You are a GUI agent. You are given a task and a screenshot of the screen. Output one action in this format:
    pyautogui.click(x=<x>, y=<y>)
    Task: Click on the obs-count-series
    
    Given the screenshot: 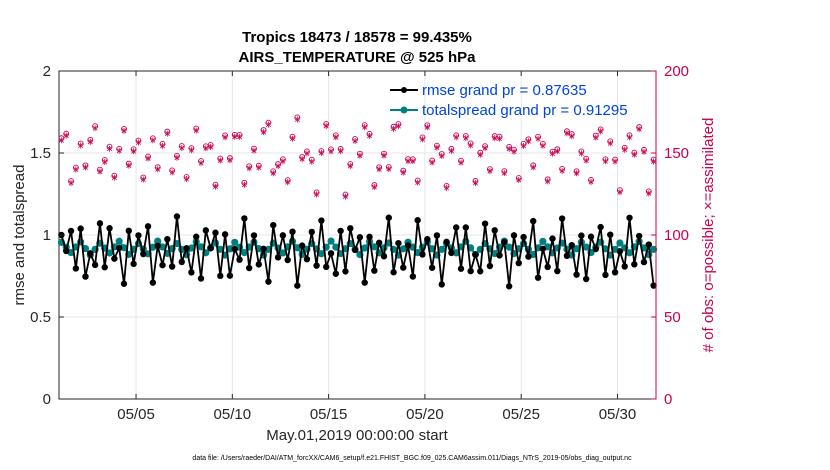 What is the action you would take?
    pyautogui.click(x=357, y=157)
    